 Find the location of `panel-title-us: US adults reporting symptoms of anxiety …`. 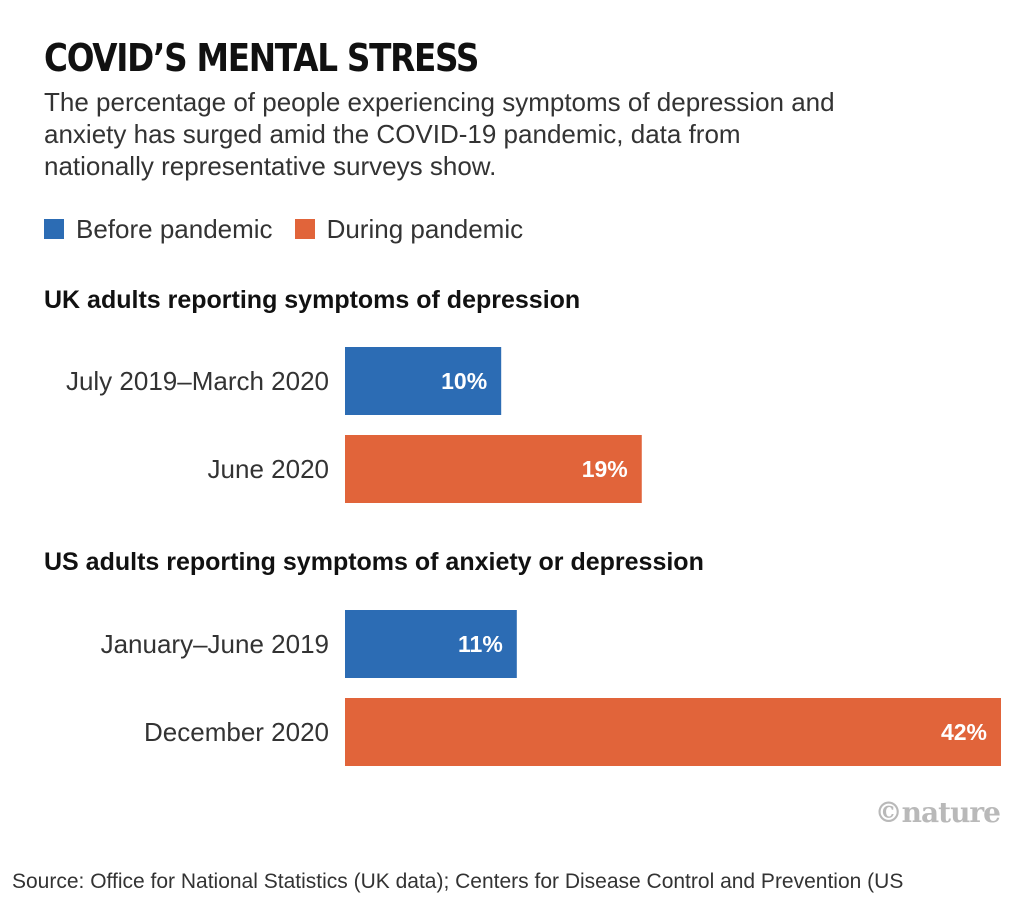

panel-title-us: US adults reporting symptoms of anxiety … is located at coordinates (374, 562).